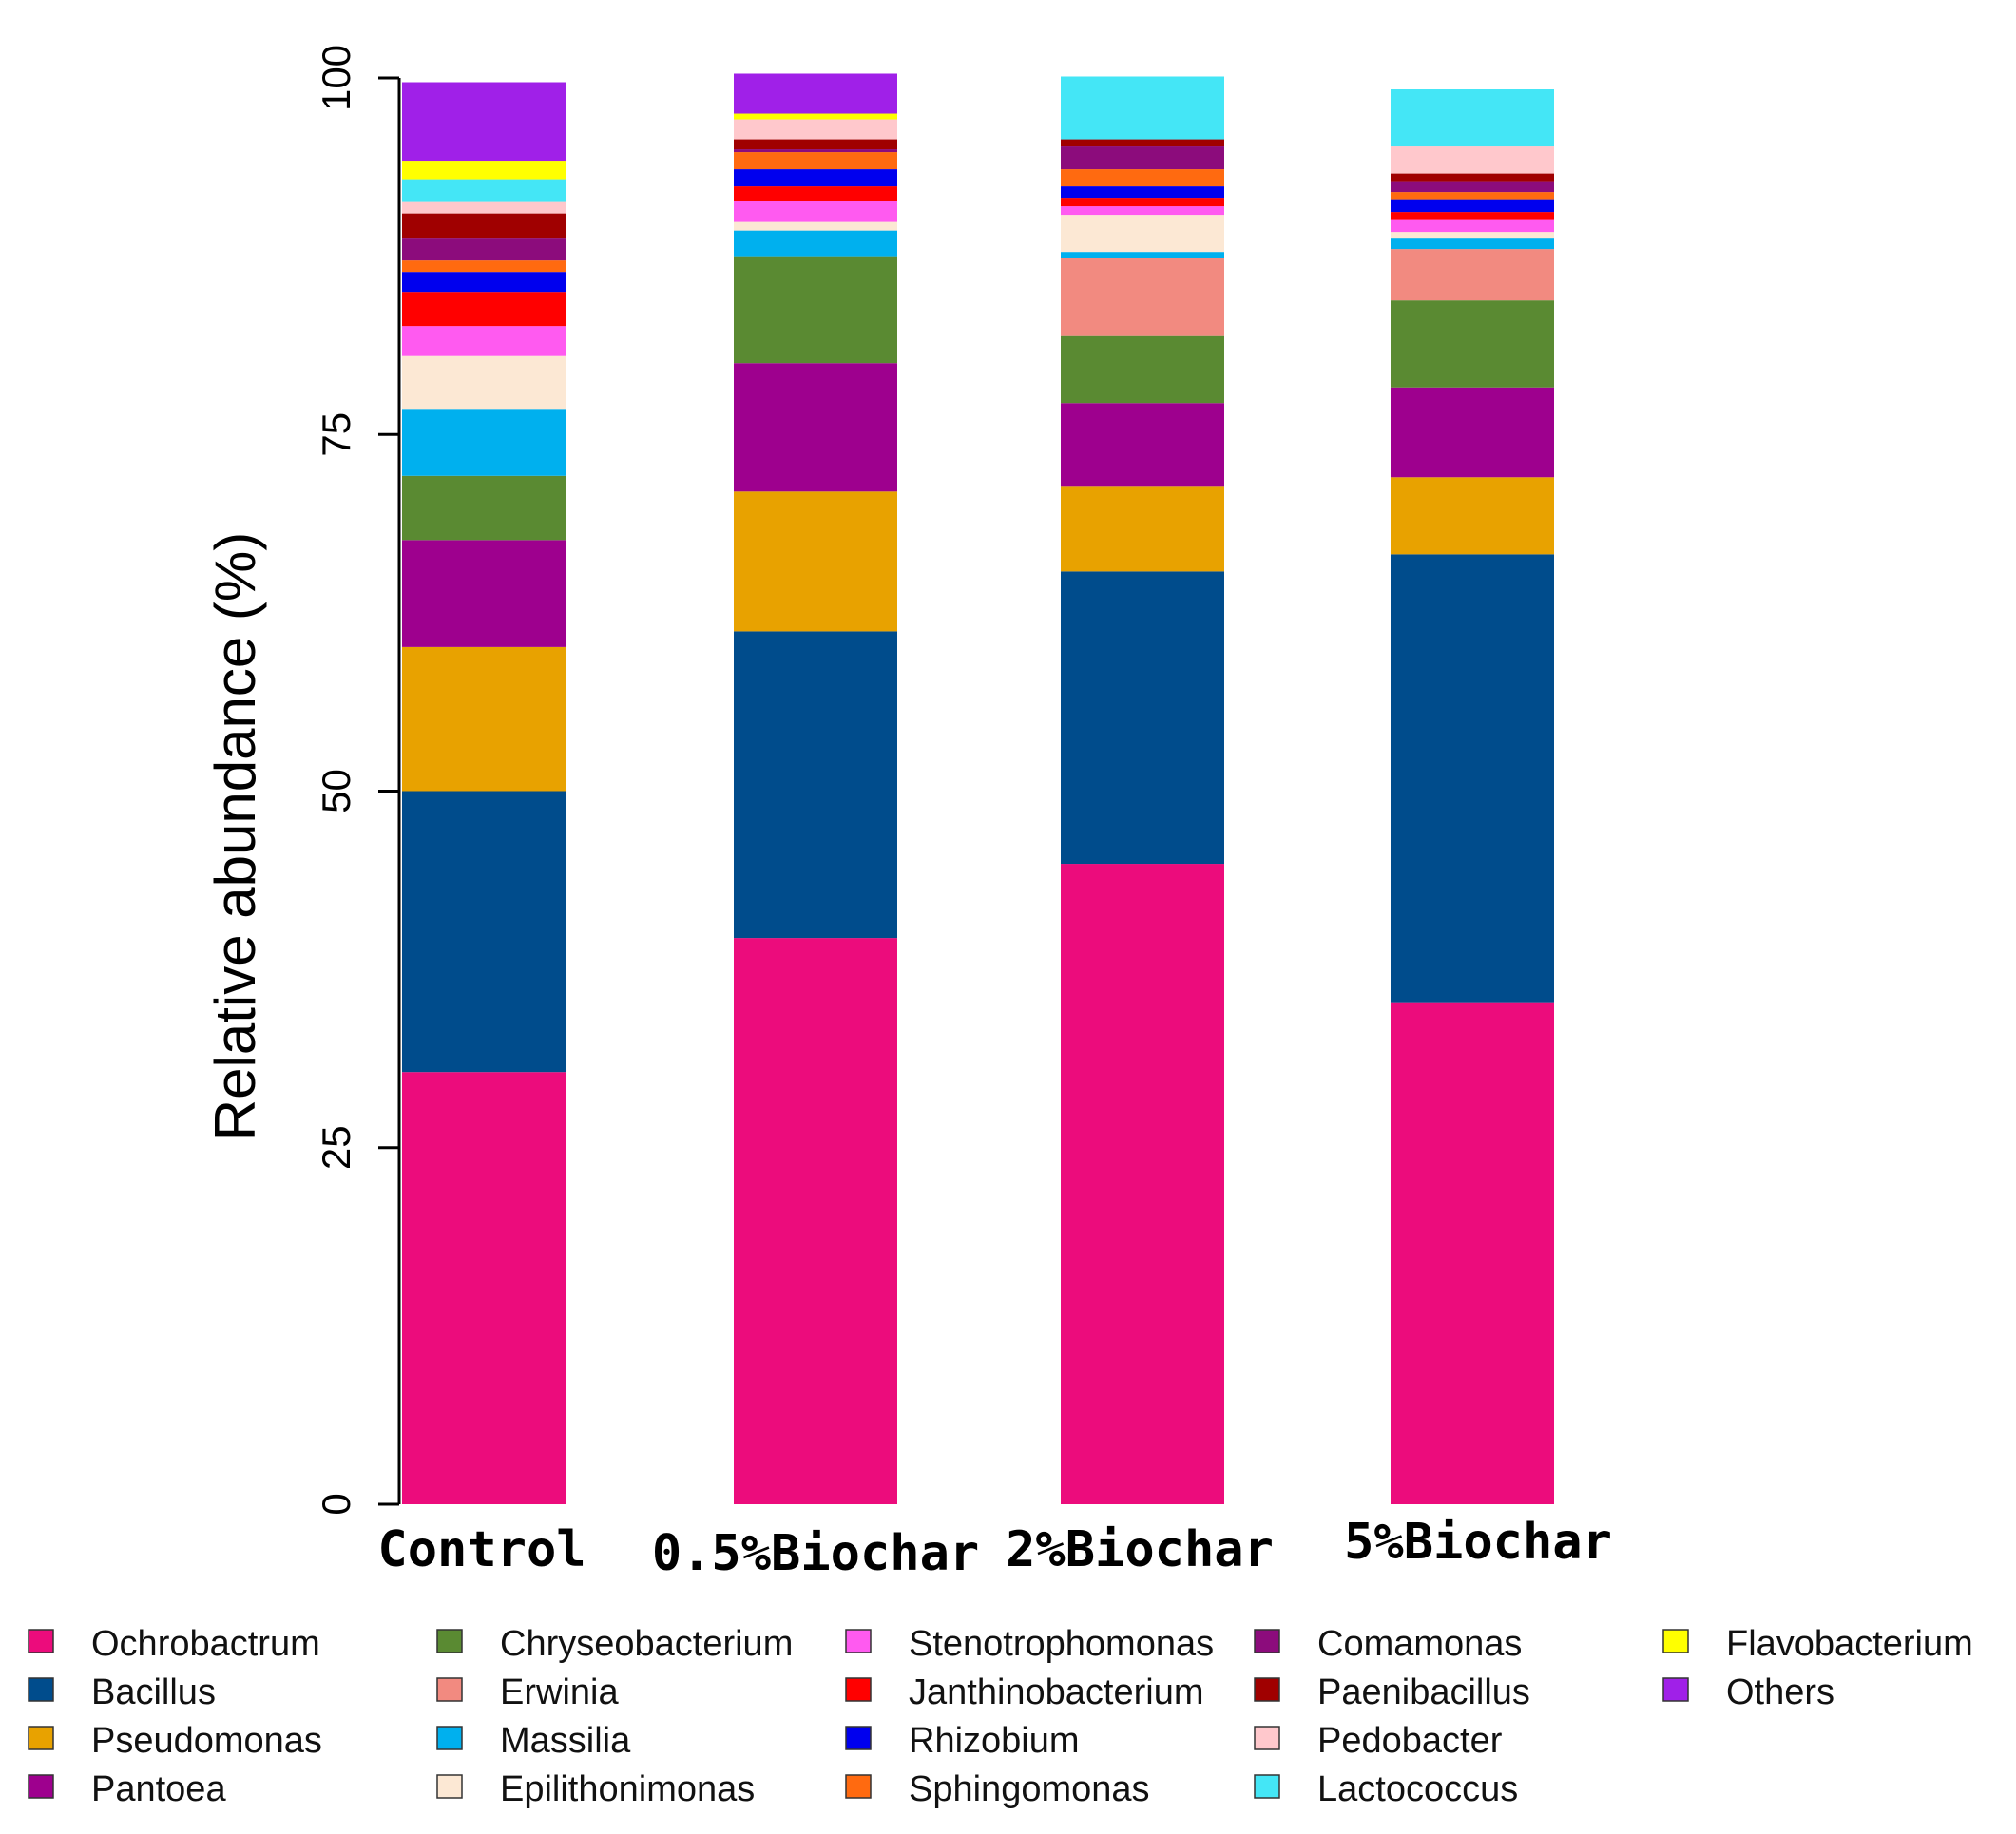 This screenshot has width=2016, height=1834. I want to click on legend-item-pantoea: Pantoea, so click(127, 1789).